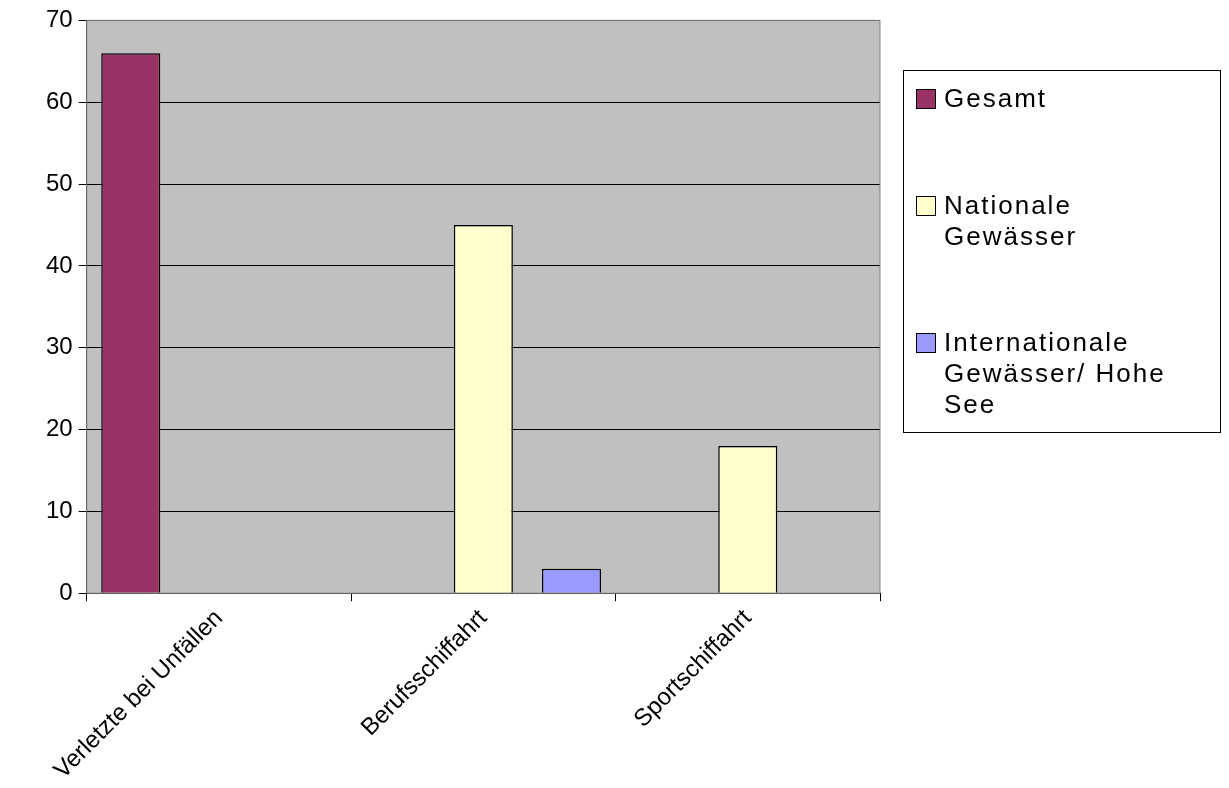 The height and width of the screenshot is (788, 1229). I want to click on y-tick-label: 40, so click(59, 264).